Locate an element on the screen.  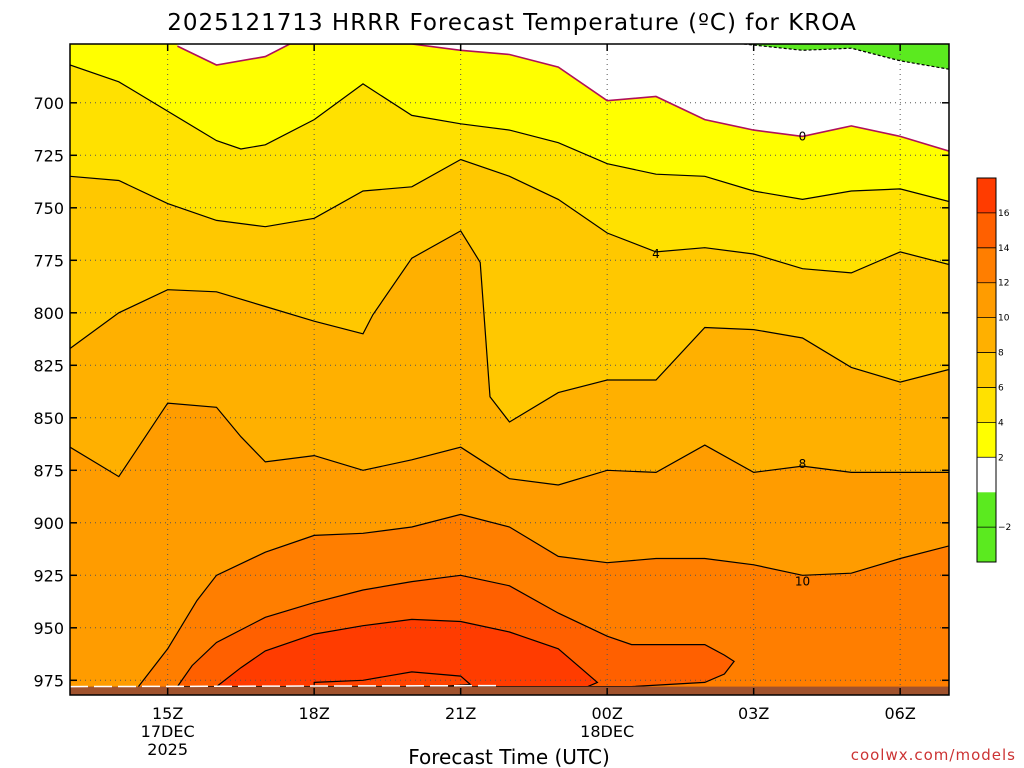
contour-label: 4 is located at coordinates (656, 254).